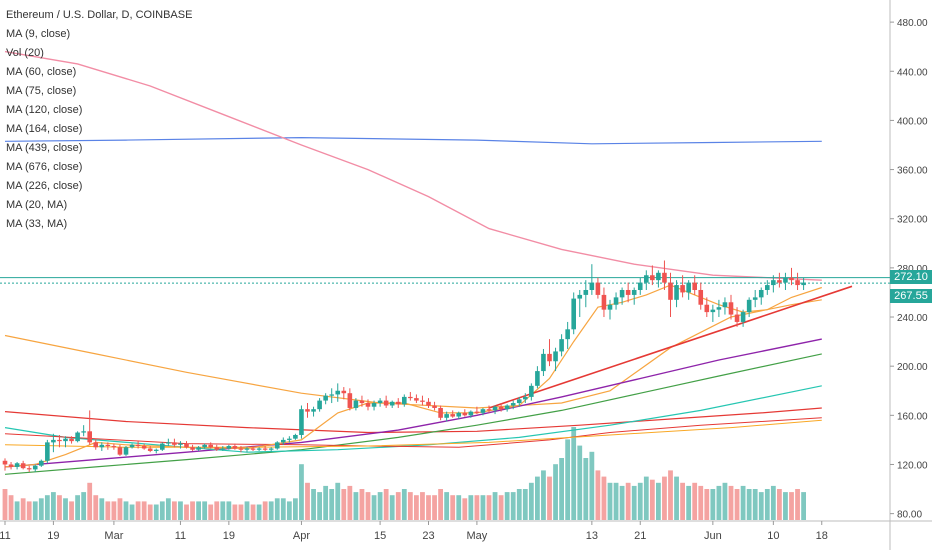 The height and width of the screenshot is (550, 932). Describe the element at coordinates (25, 53) in the screenshot. I see `indicator-label: Vol (20)` at that location.